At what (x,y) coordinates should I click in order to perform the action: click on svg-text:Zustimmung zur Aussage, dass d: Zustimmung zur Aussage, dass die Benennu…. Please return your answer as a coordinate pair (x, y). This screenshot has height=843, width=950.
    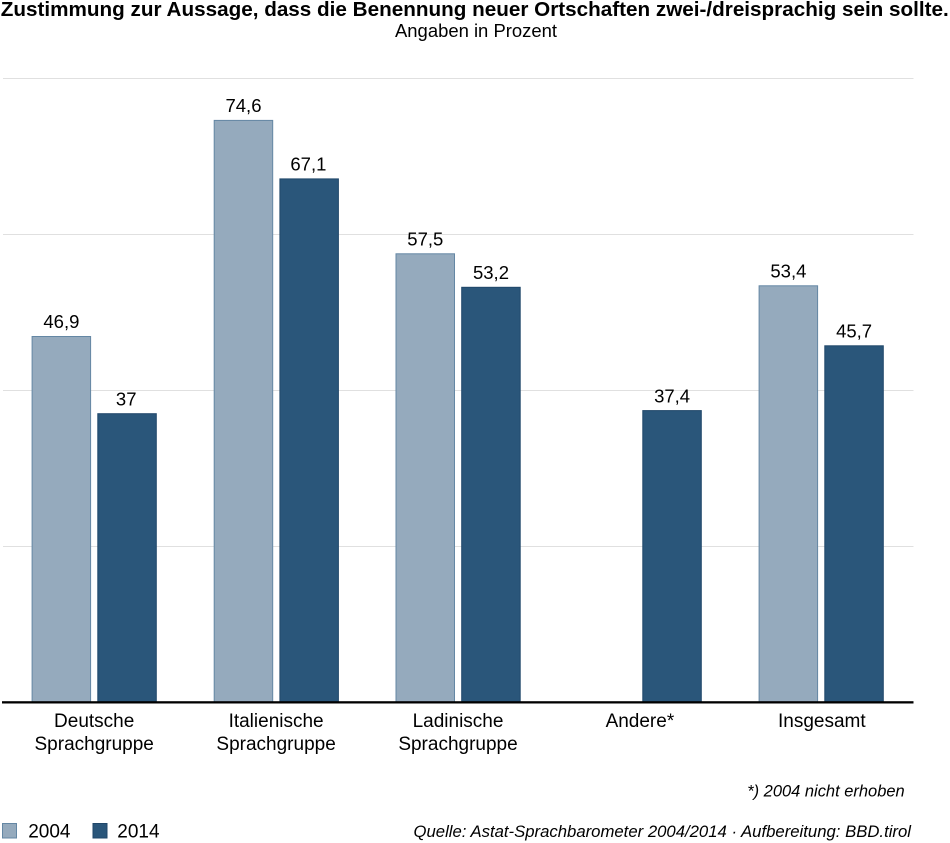
    Looking at the image, I should click on (475, 10).